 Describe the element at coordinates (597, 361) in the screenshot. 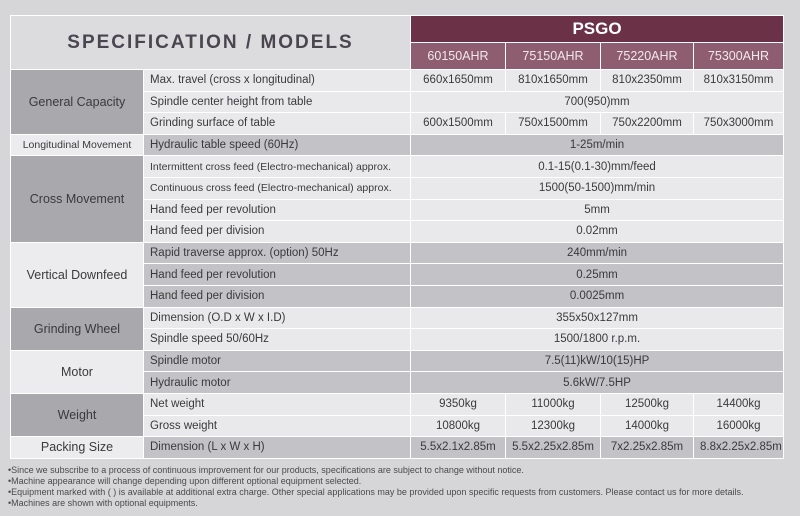

I see `value-cell: 7.5(11)kW/10(15)HP` at that location.